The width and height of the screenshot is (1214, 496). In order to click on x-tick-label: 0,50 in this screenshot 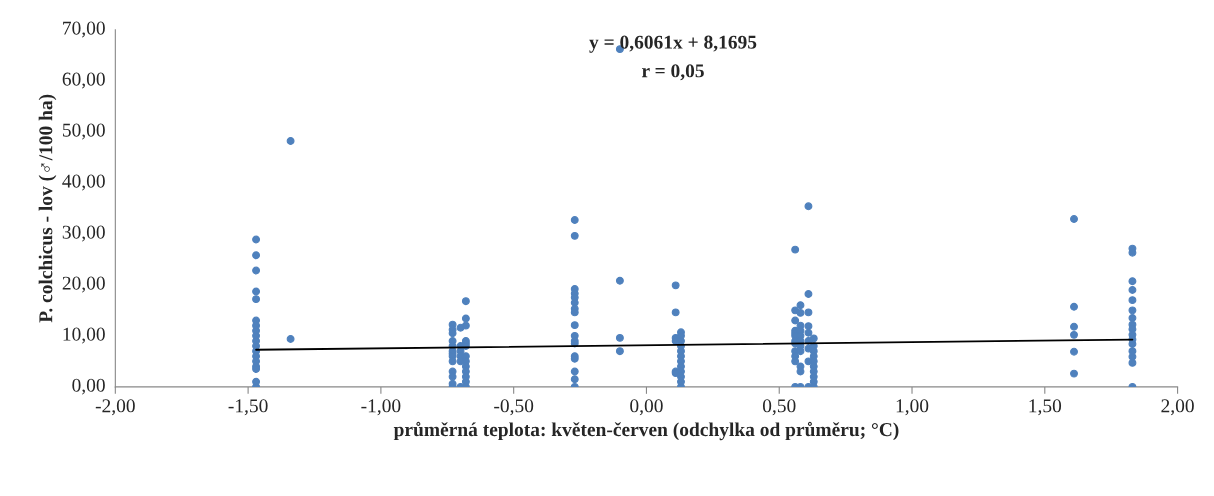, I will do `click(779, 407)`.